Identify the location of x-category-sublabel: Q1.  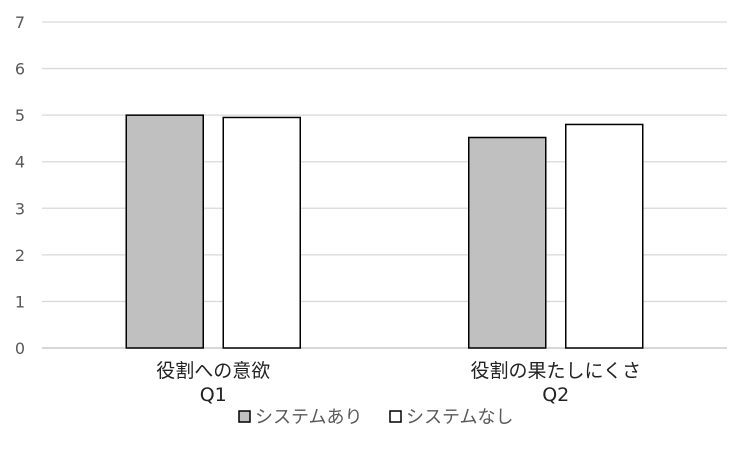
(213, 395).